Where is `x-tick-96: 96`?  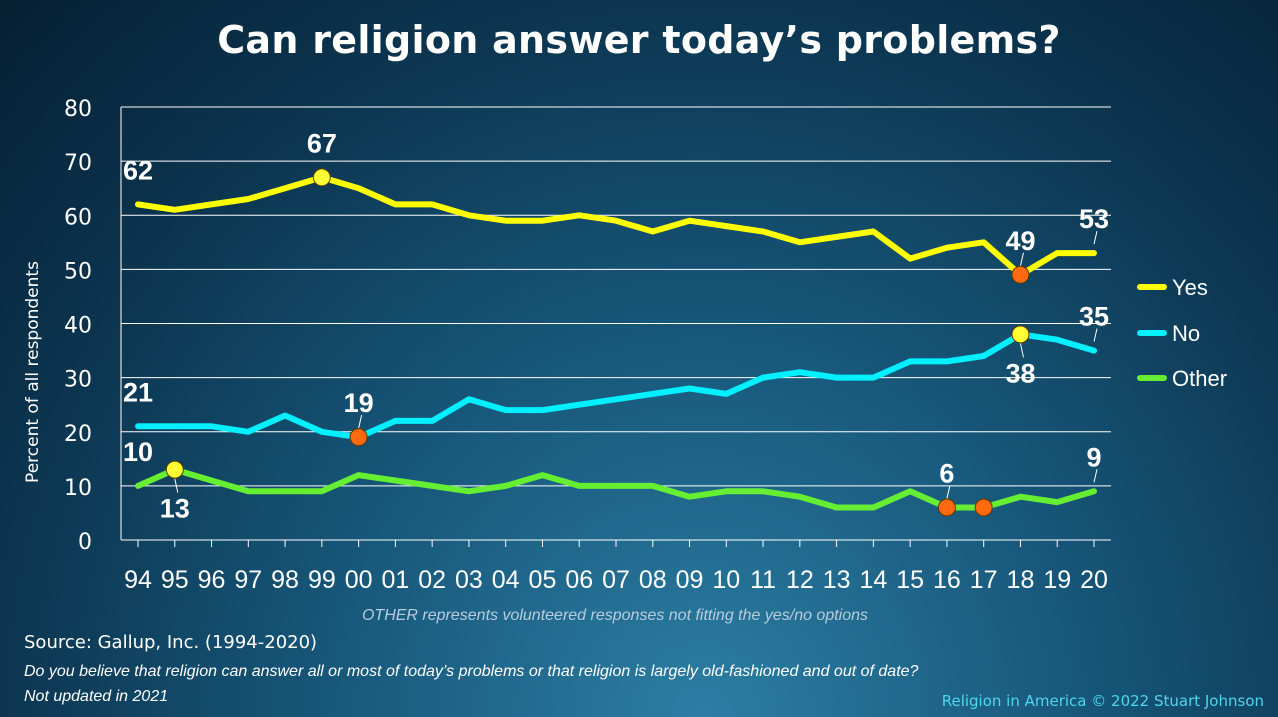
x-tick-96: 96 is located at coordinates (212, 580).